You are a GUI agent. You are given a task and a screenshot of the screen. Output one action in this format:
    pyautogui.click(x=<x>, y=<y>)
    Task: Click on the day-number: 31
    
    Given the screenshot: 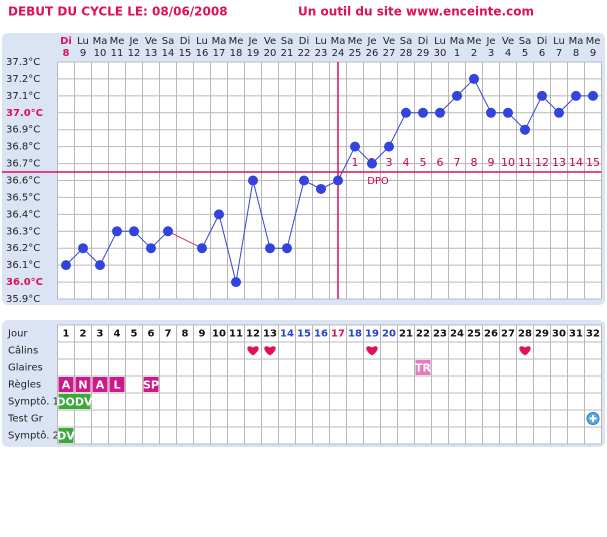 What is the action you would take?
    pyautogui.click(x=576, y=334)
    